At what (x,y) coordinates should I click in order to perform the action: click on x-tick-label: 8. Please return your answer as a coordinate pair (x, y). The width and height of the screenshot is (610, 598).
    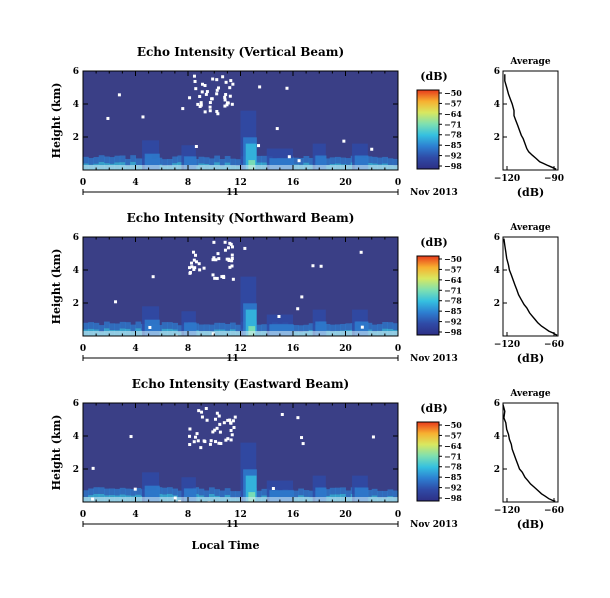
    Looking at the image, I should click on (188, 183).